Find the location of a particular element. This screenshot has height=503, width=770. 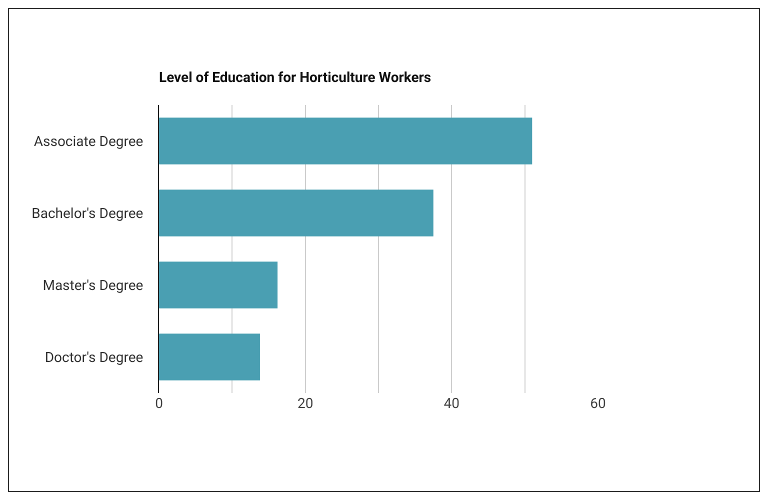

y-tick-label: Doctor's Degree is located at coordinates (94, 358).